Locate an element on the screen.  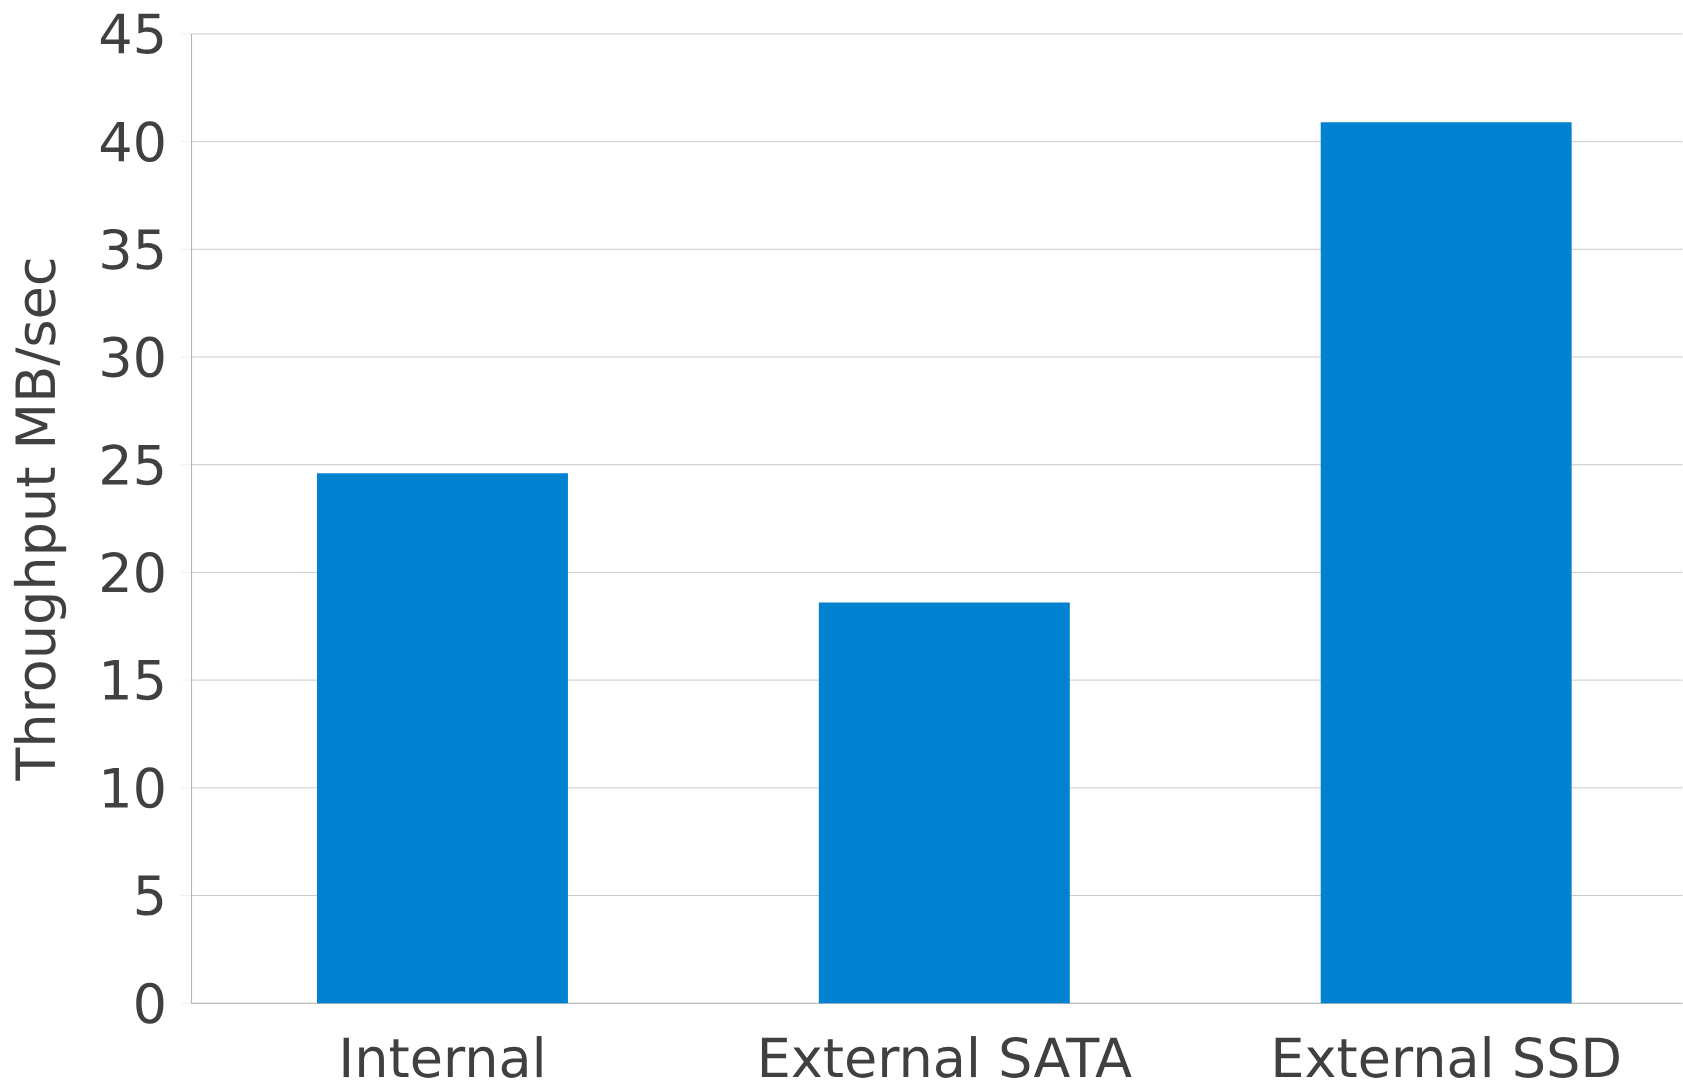
y-tick-label: 30 is located at coordinates (133, 357).